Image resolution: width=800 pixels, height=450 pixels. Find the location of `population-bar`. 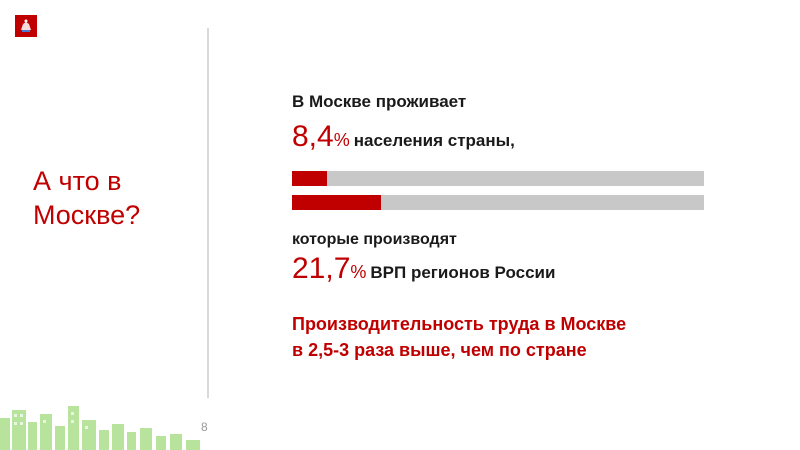

population-bar is located at coordinates (498, 178).